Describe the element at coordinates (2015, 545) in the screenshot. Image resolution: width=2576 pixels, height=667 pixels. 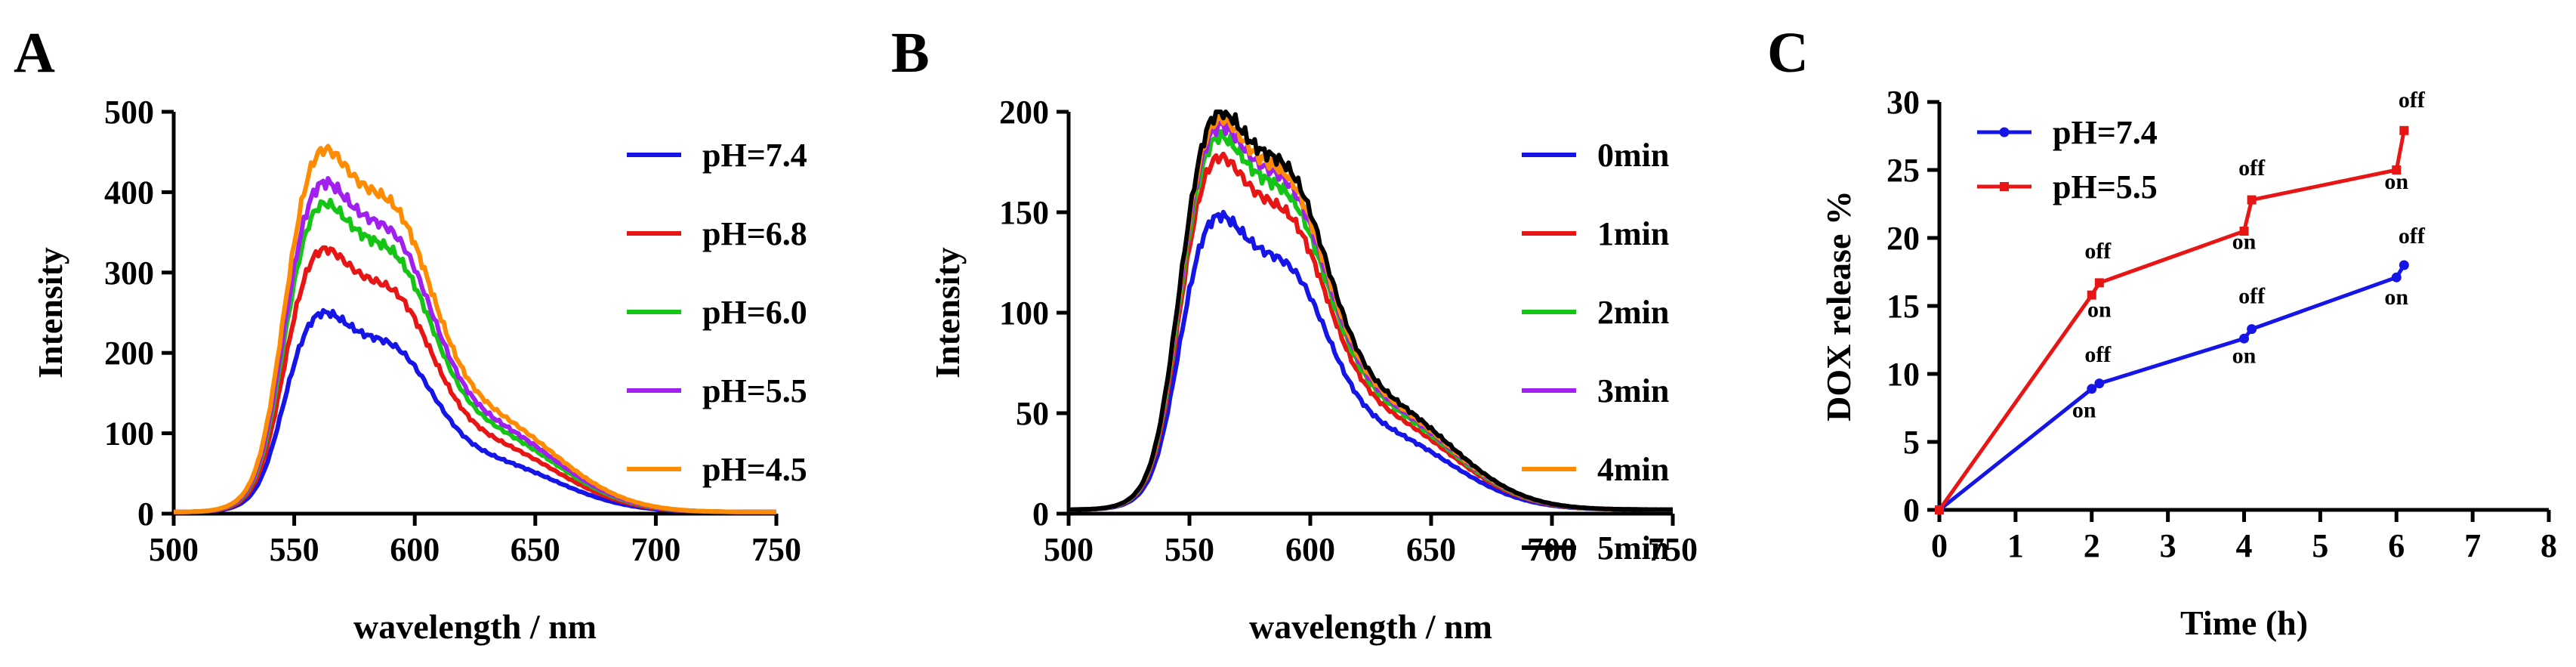
I see `x-tick-label: 1` at that location.